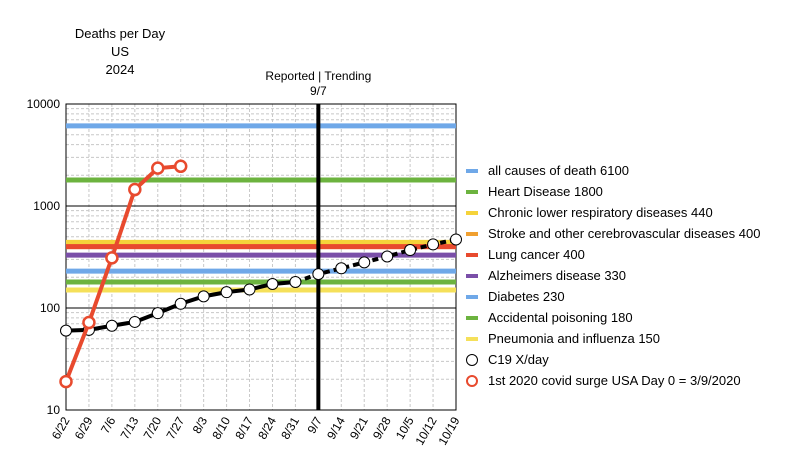 The width and height of the screenshot is (800, 464). I want to click on legend-item: Alzheimers disease 330, so click(613, 275).